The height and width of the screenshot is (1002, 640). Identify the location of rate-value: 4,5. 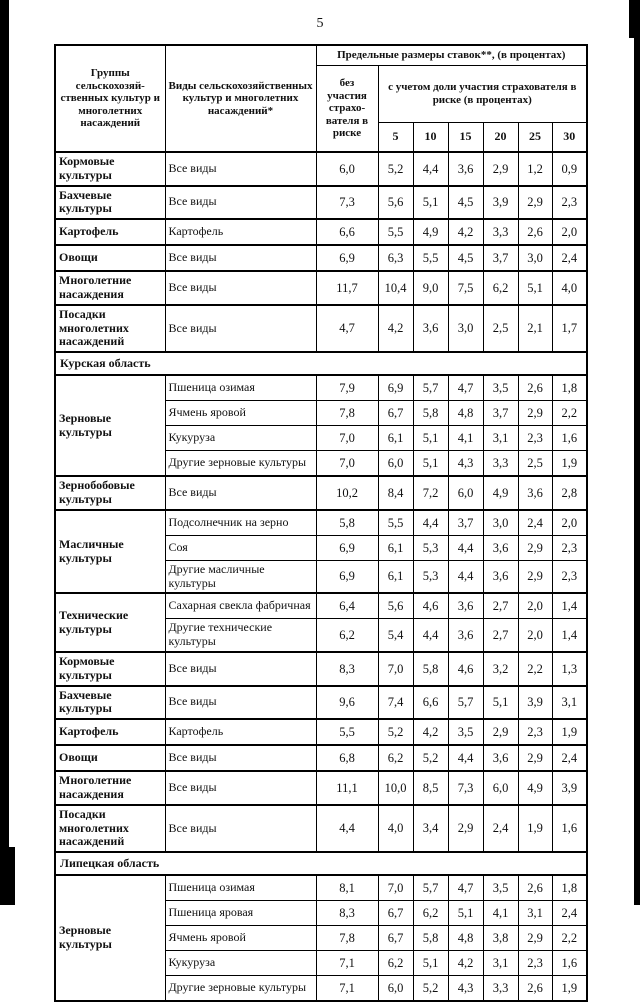
(465, 202).